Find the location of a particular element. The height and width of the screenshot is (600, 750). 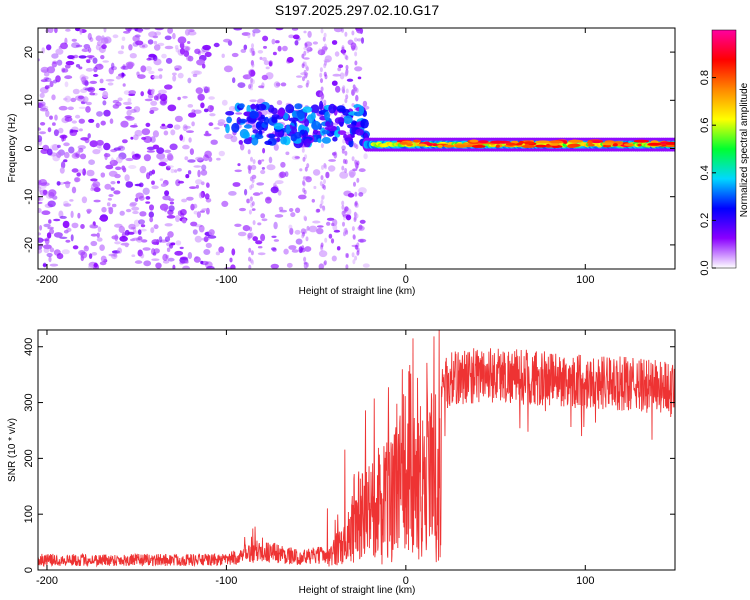

x-tick-label: -200 is located at coordinates (47, 581).